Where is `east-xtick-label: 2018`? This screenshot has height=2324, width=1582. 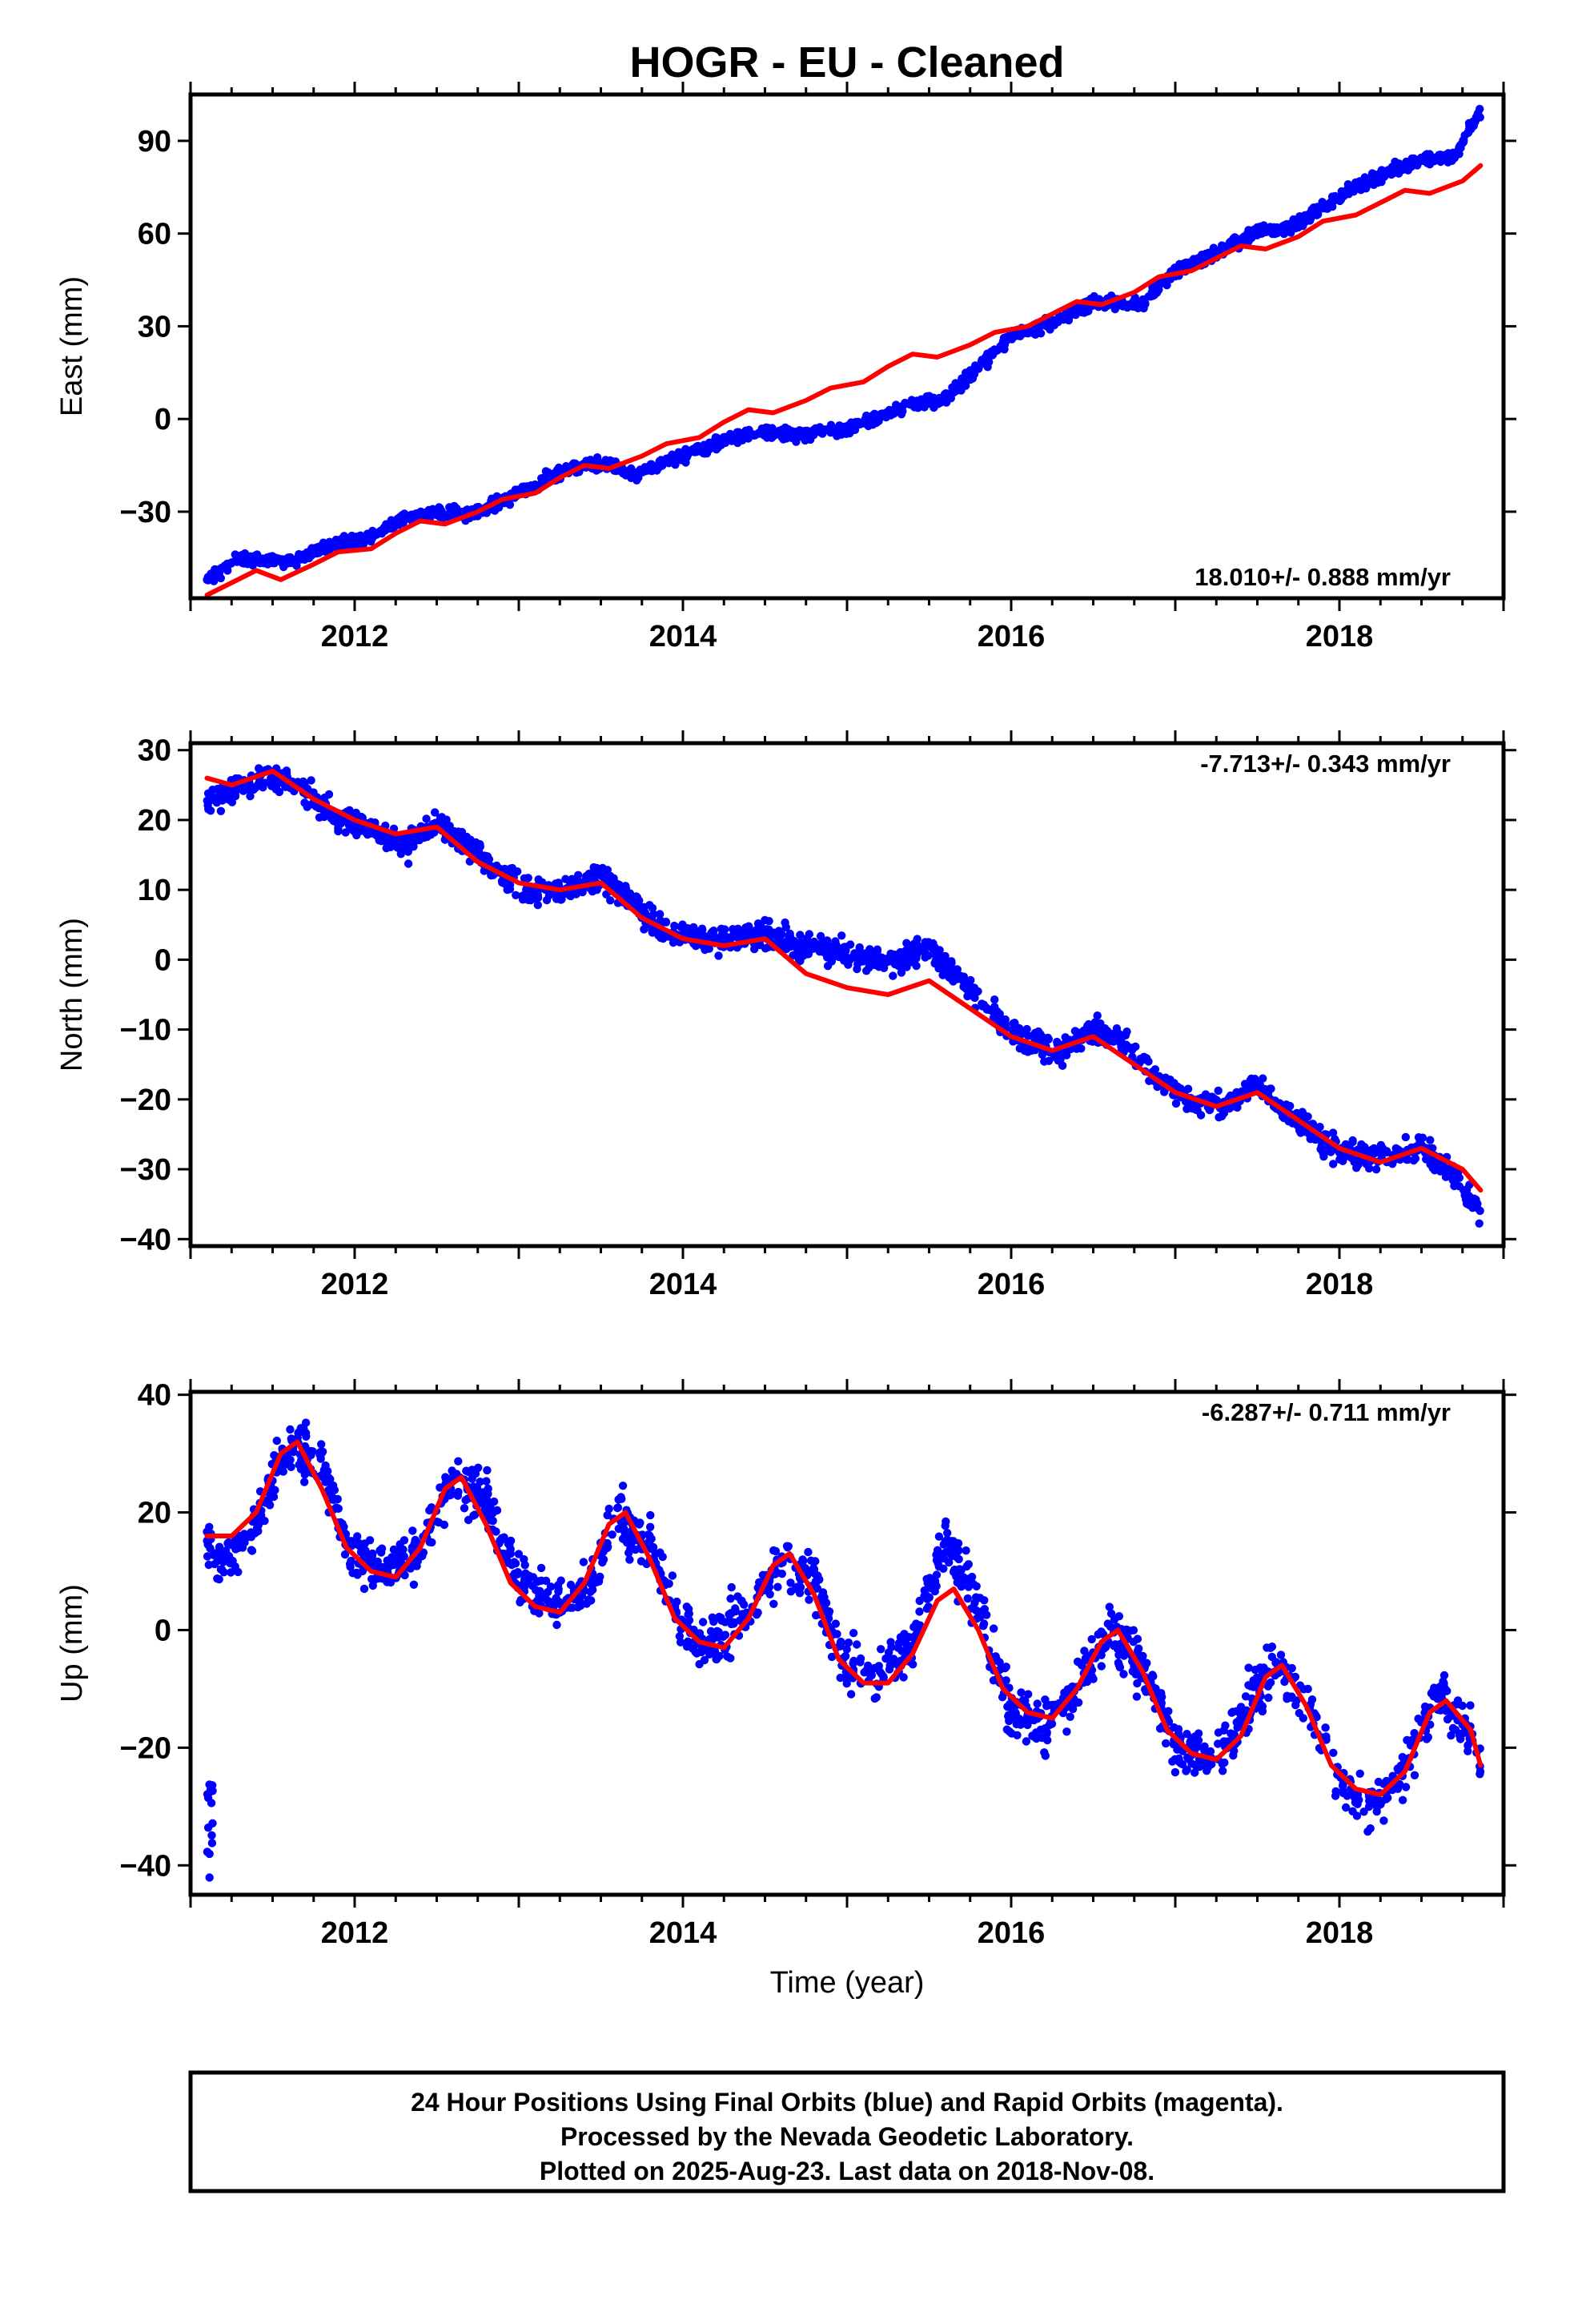
east-xtick-label: 2018 is located at coordinates (1340, 636).